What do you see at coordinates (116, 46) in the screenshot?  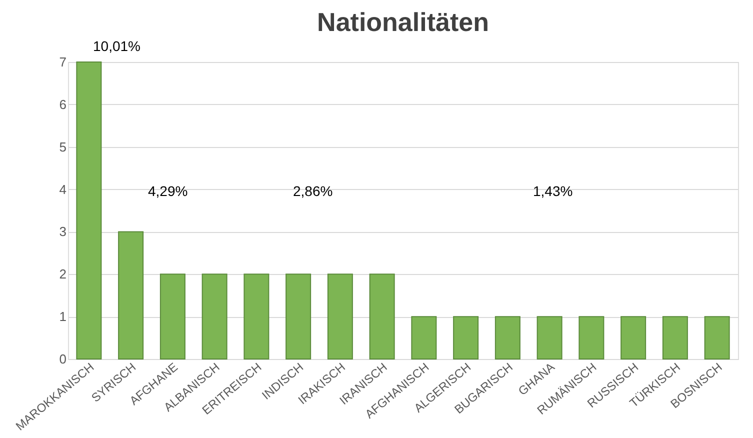 I see `text: 10,01%` at bounding box center [116, 46].